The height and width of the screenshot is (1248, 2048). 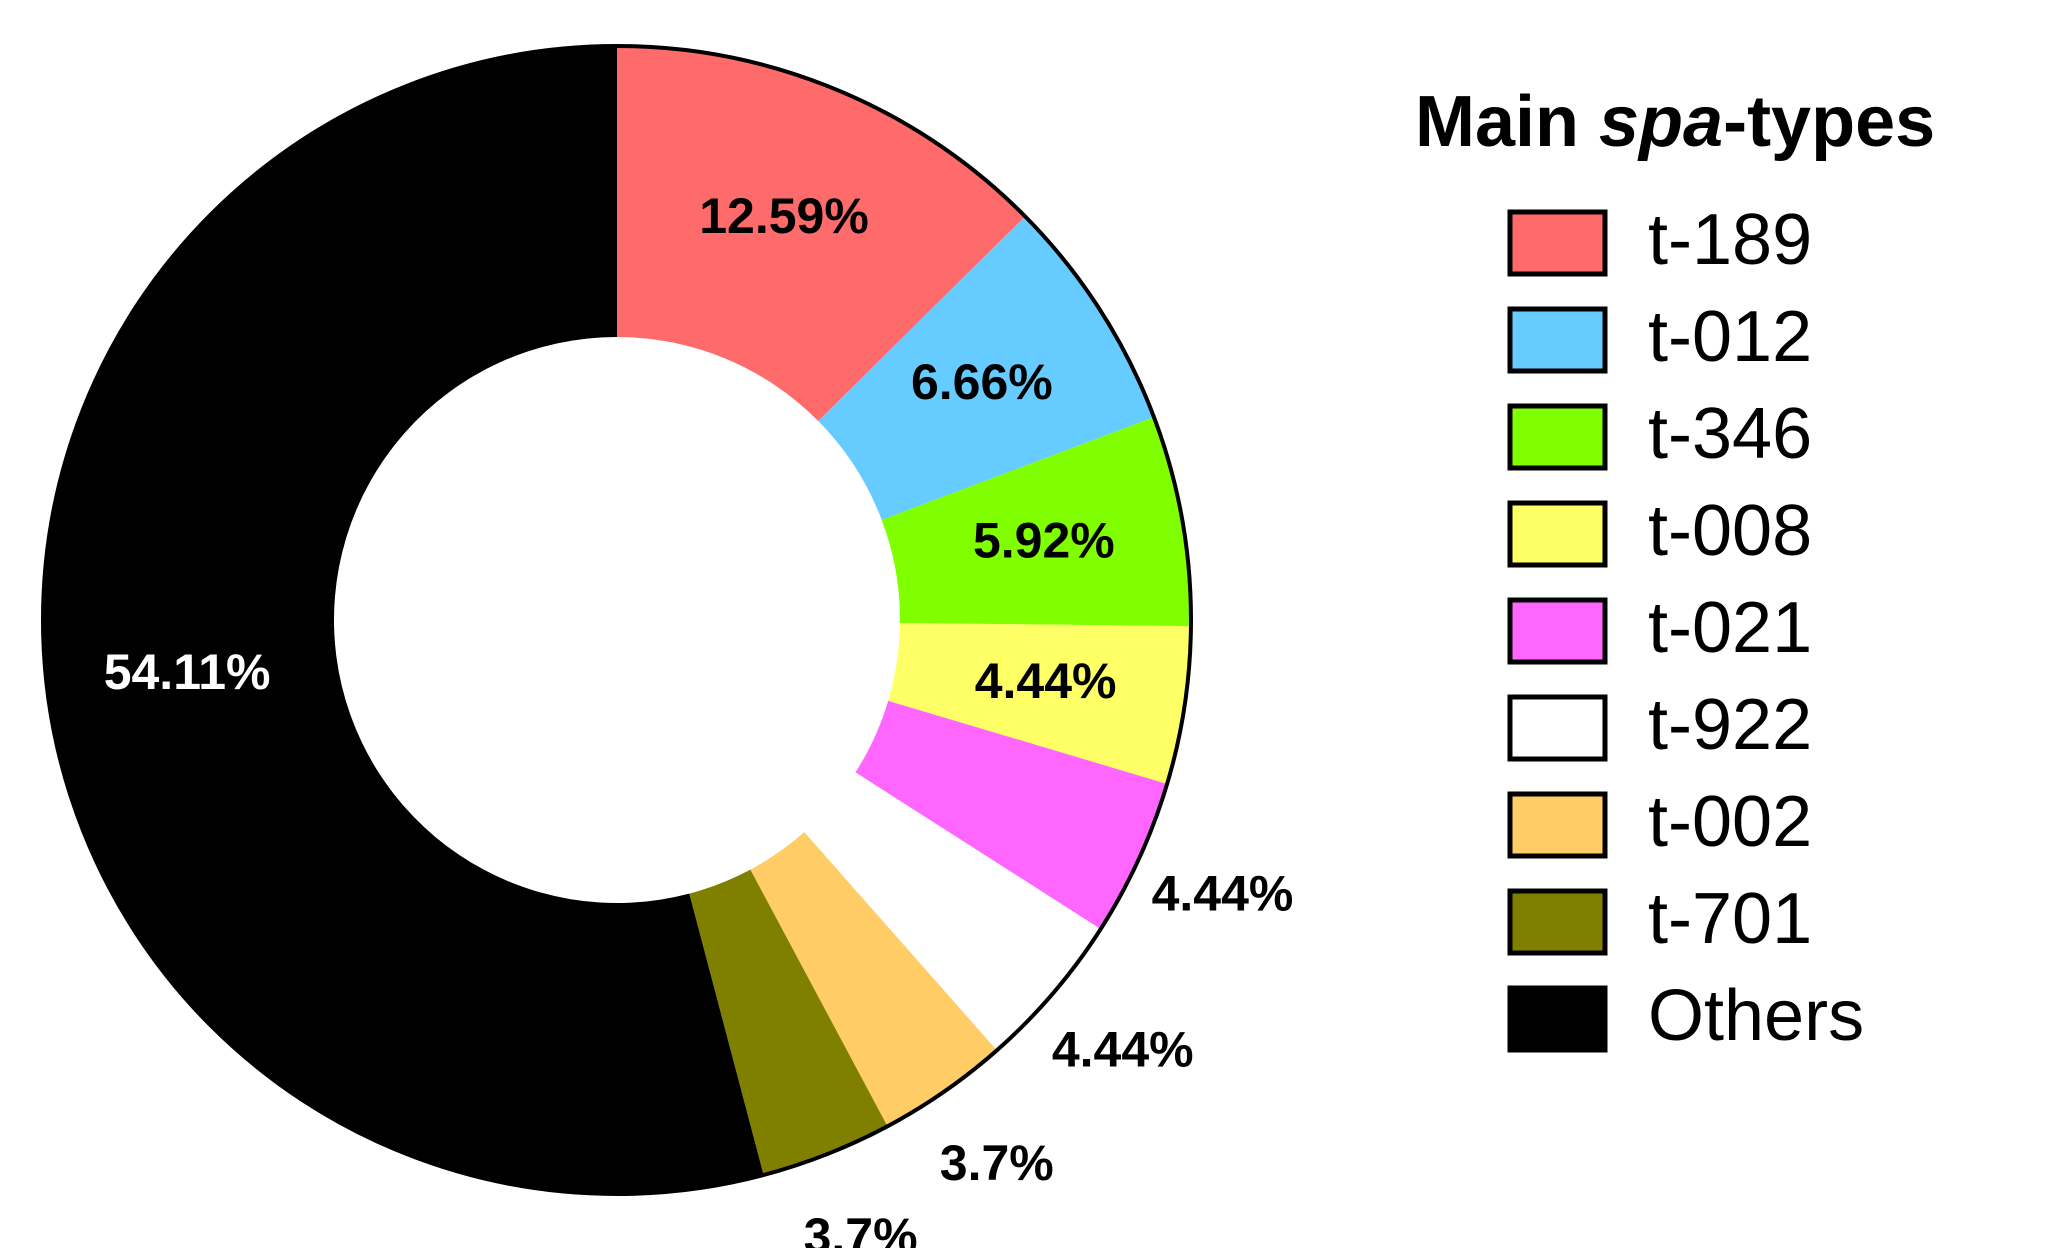 I want to click on legend-title-part: Main, so click(x=1507, y=122).